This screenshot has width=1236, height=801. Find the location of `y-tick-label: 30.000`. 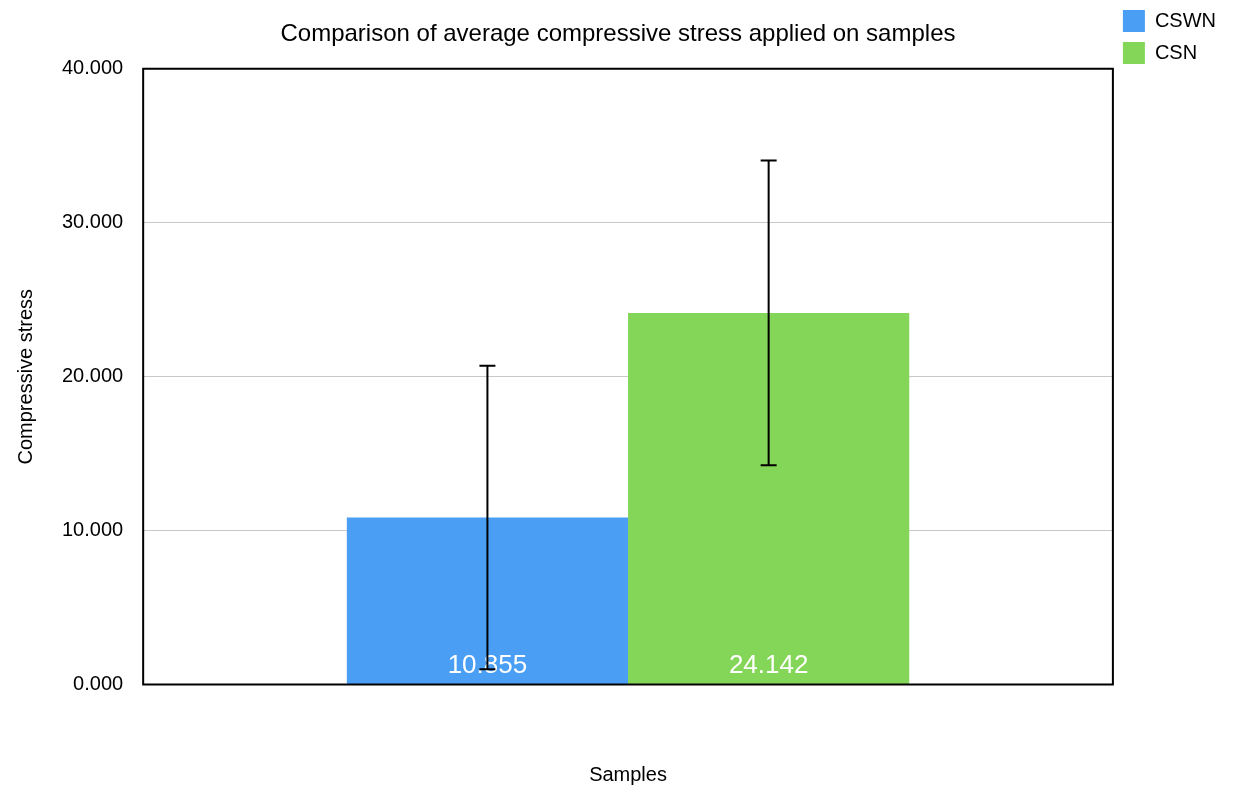

y-tick-label: 30.000 is located at coordinates (93, 221).